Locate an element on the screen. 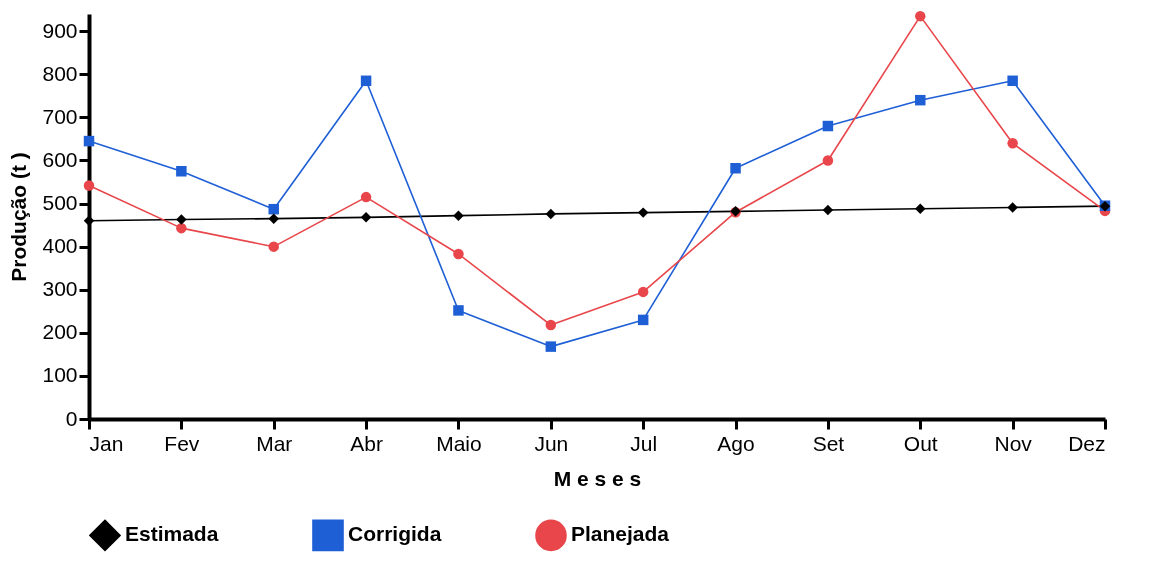 The height and width of the screenshot is (577, 1159). x-tick-label: Mar is located at coordinates (274, 443).